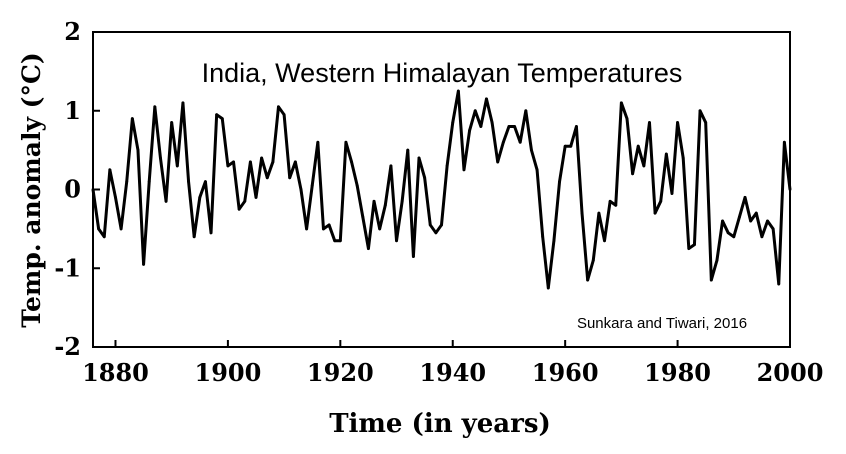  What do you see at coordinates (340, 372) in the screenshot?
I see `x-tick-label: 1920` at bounding box center [340, 372].